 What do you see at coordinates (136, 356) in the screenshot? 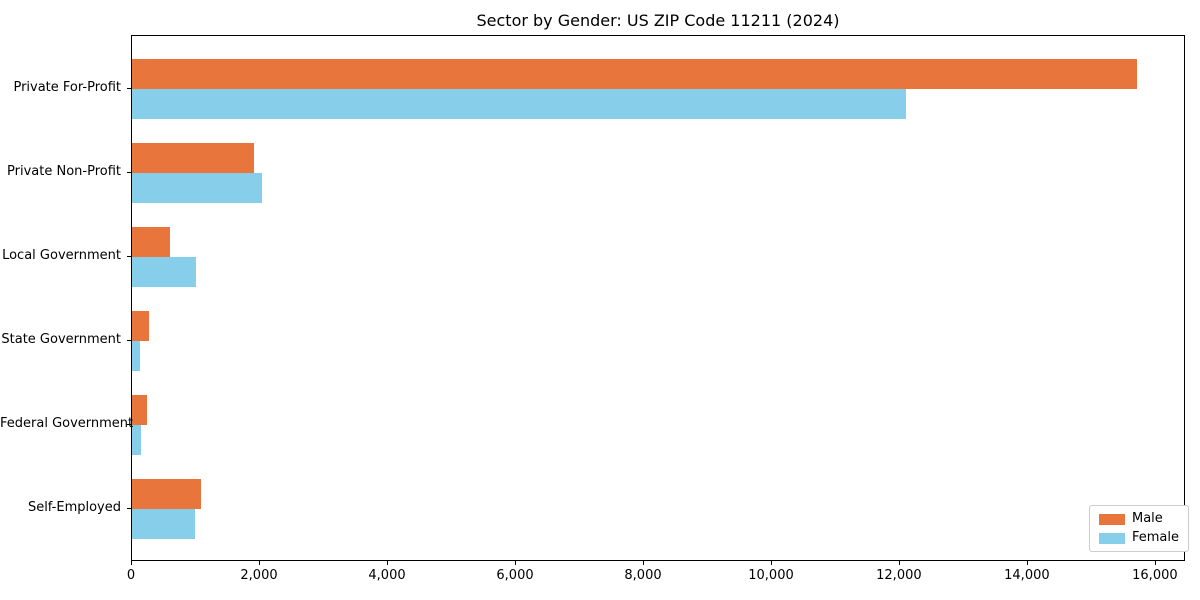
I see `bar-female-state-government` at bounding box center [136, 356].